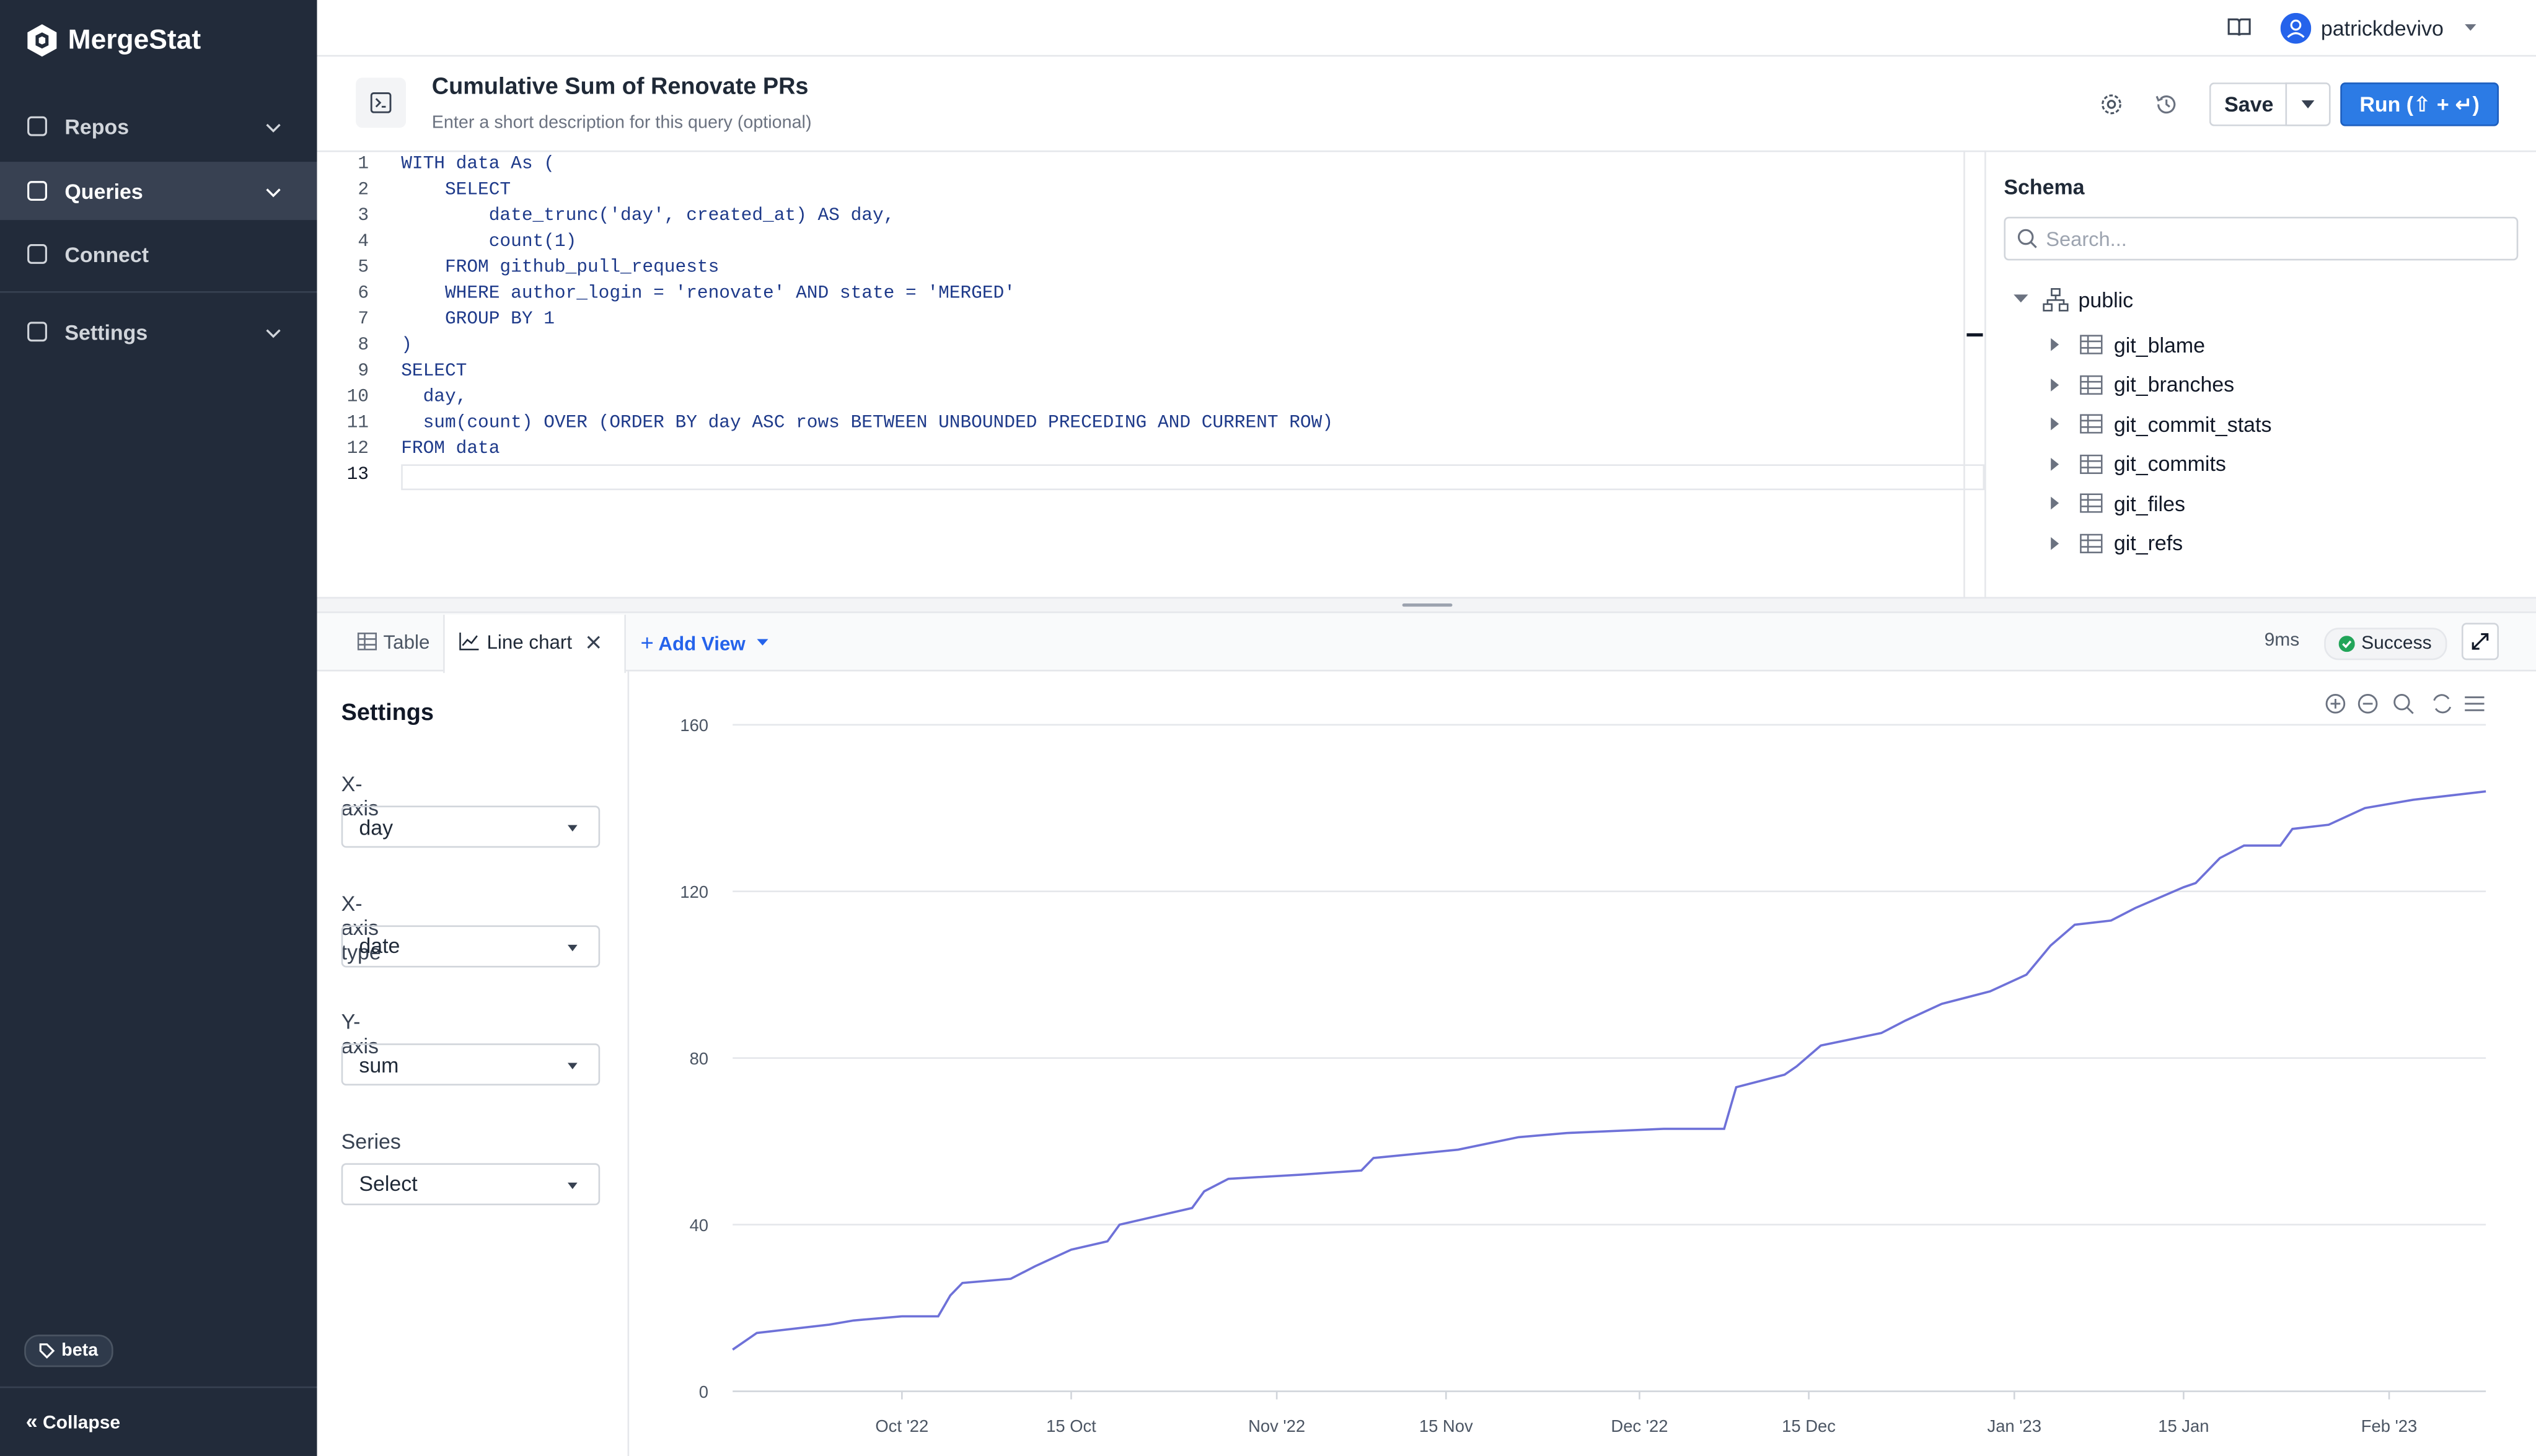  What do you see at coordinates (478, 165) in the screenshot?
I see `code-line: WITH data As (` at bounding box center [478, 165].